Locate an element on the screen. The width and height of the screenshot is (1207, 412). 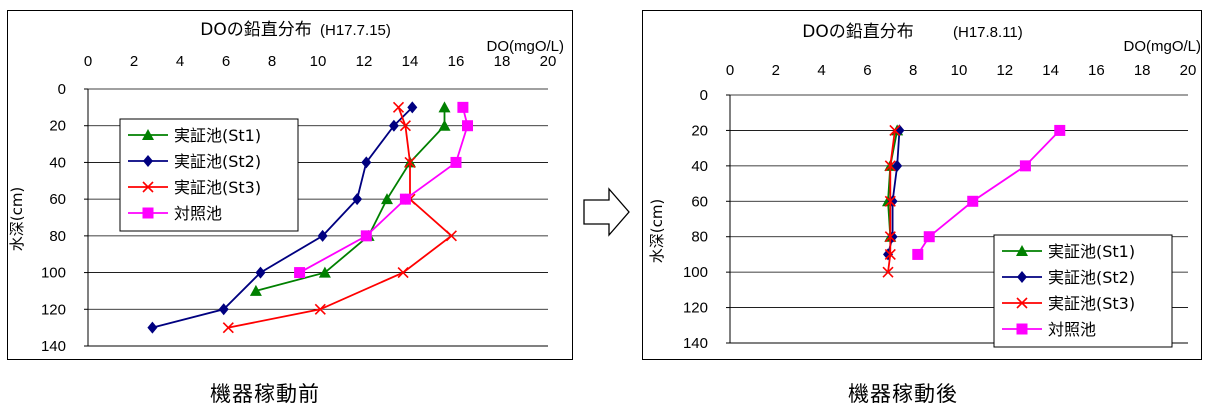
caption-before-operation: 機器稼動前 is located at coordinates (265, 394).